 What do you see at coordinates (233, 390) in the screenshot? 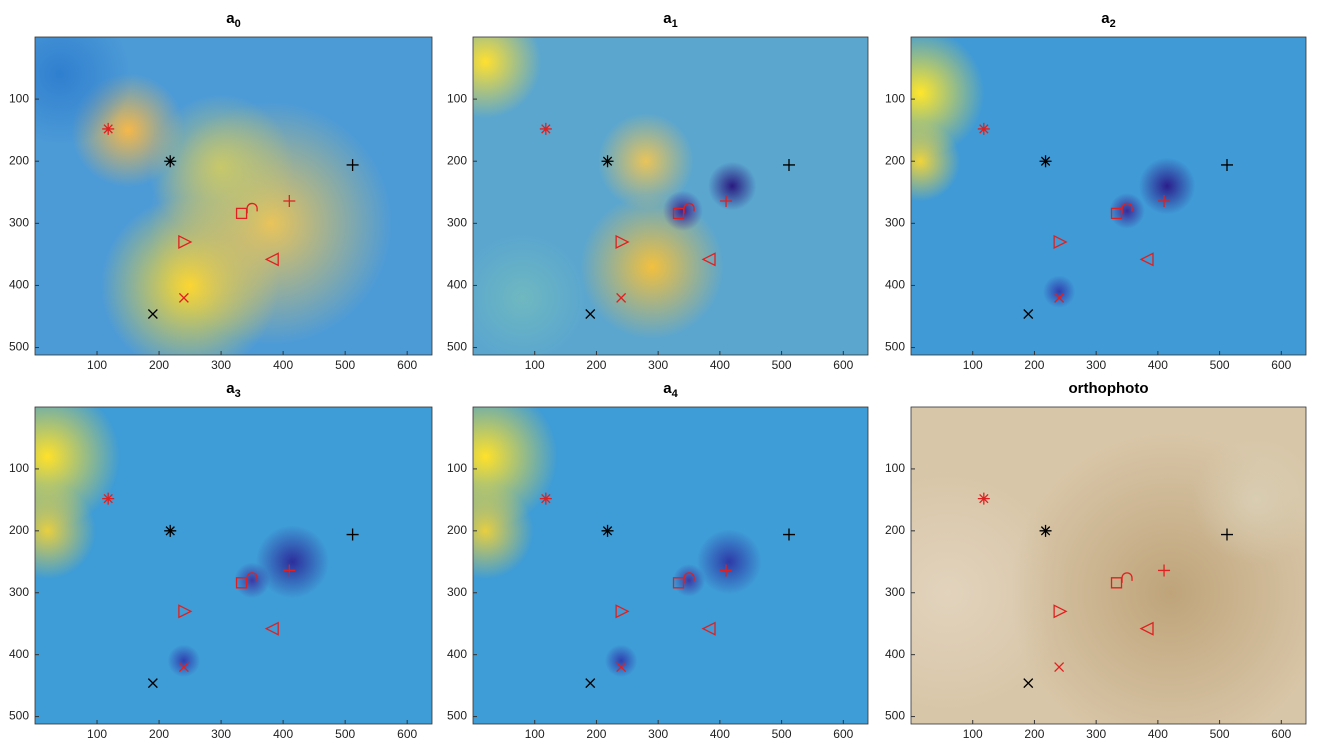
I see `panel-title: a3` at bounding box center [233, 390].